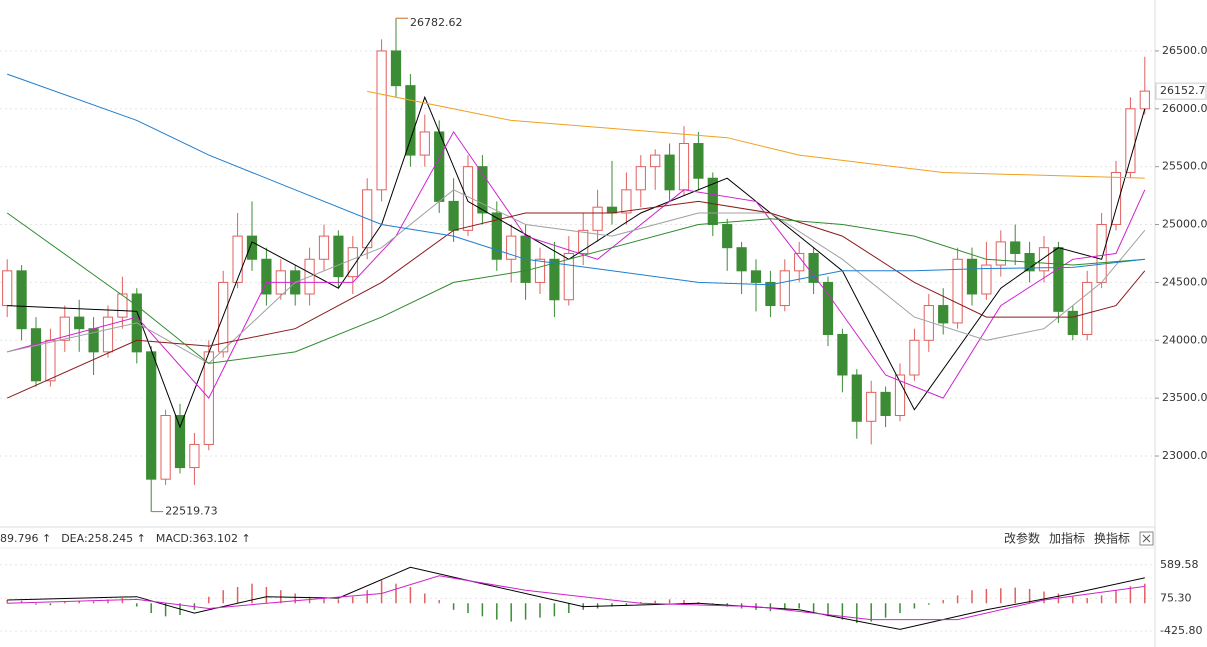 The width and height of the screenshot is (1207, 647). What do you see at coordinates (1184, 281) in the screenshot?
I see `y-tick-label: 24500.0` at bounding box center [1184, 281].